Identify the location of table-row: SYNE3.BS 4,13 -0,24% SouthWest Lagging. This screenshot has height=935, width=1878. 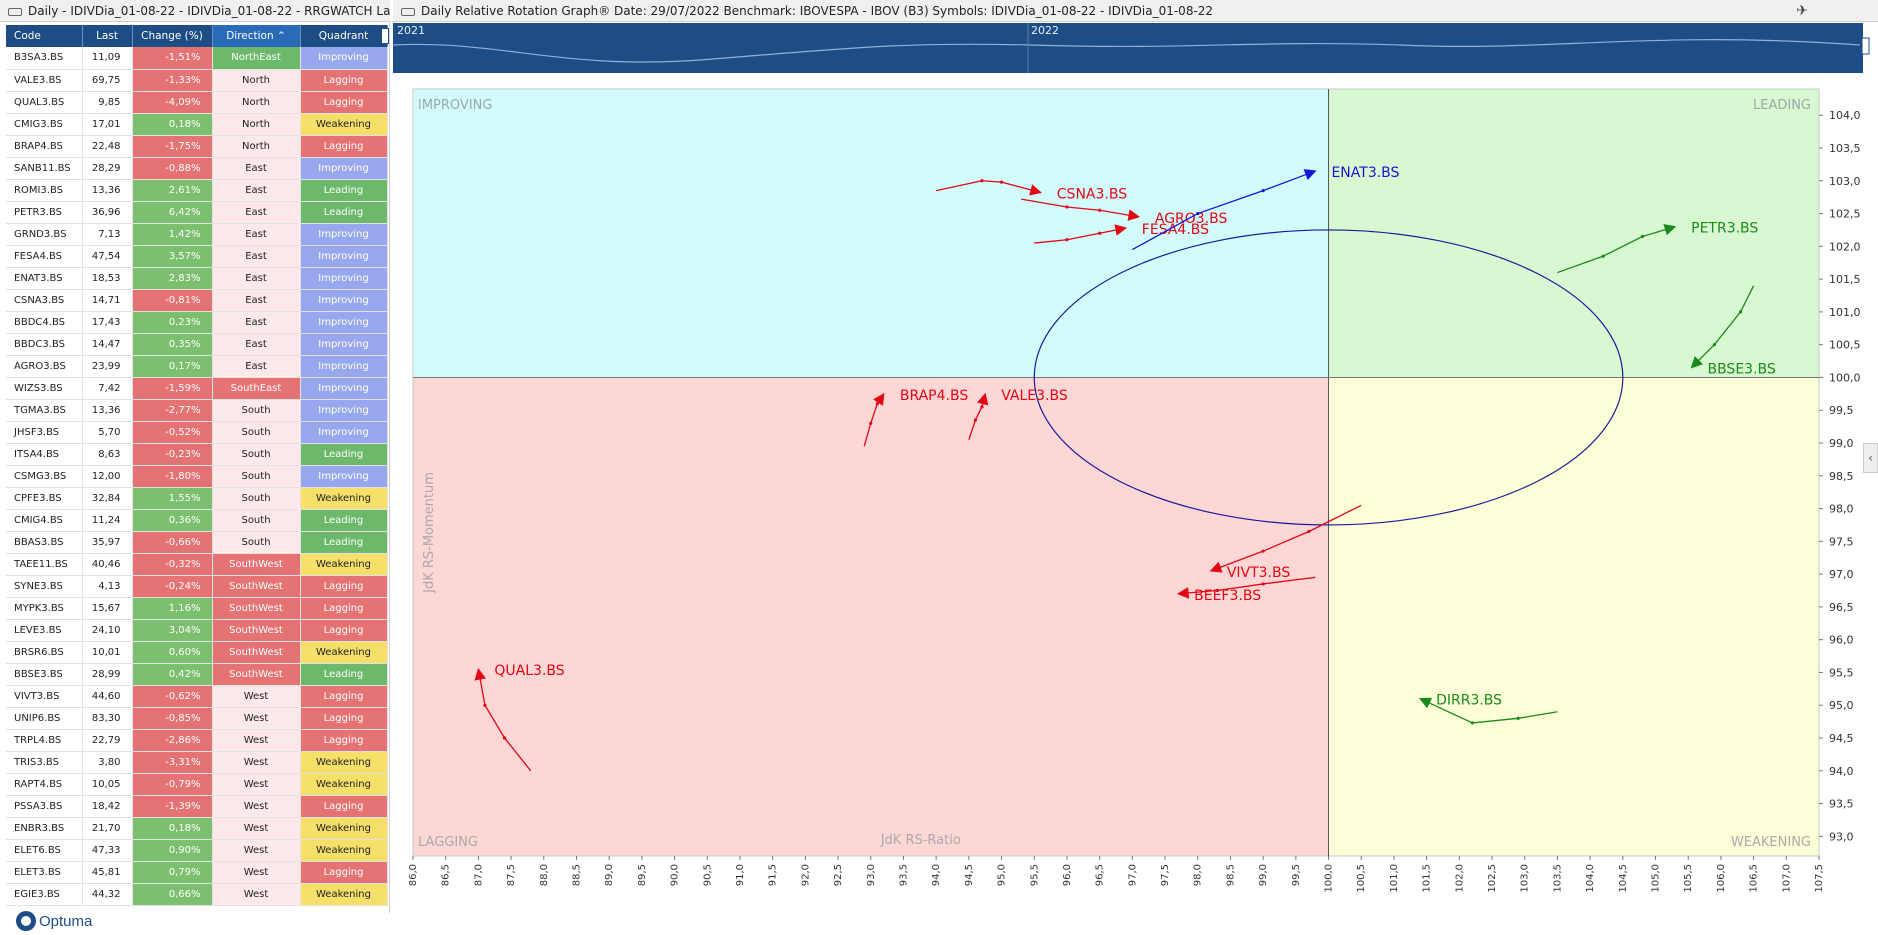
(197, 586).